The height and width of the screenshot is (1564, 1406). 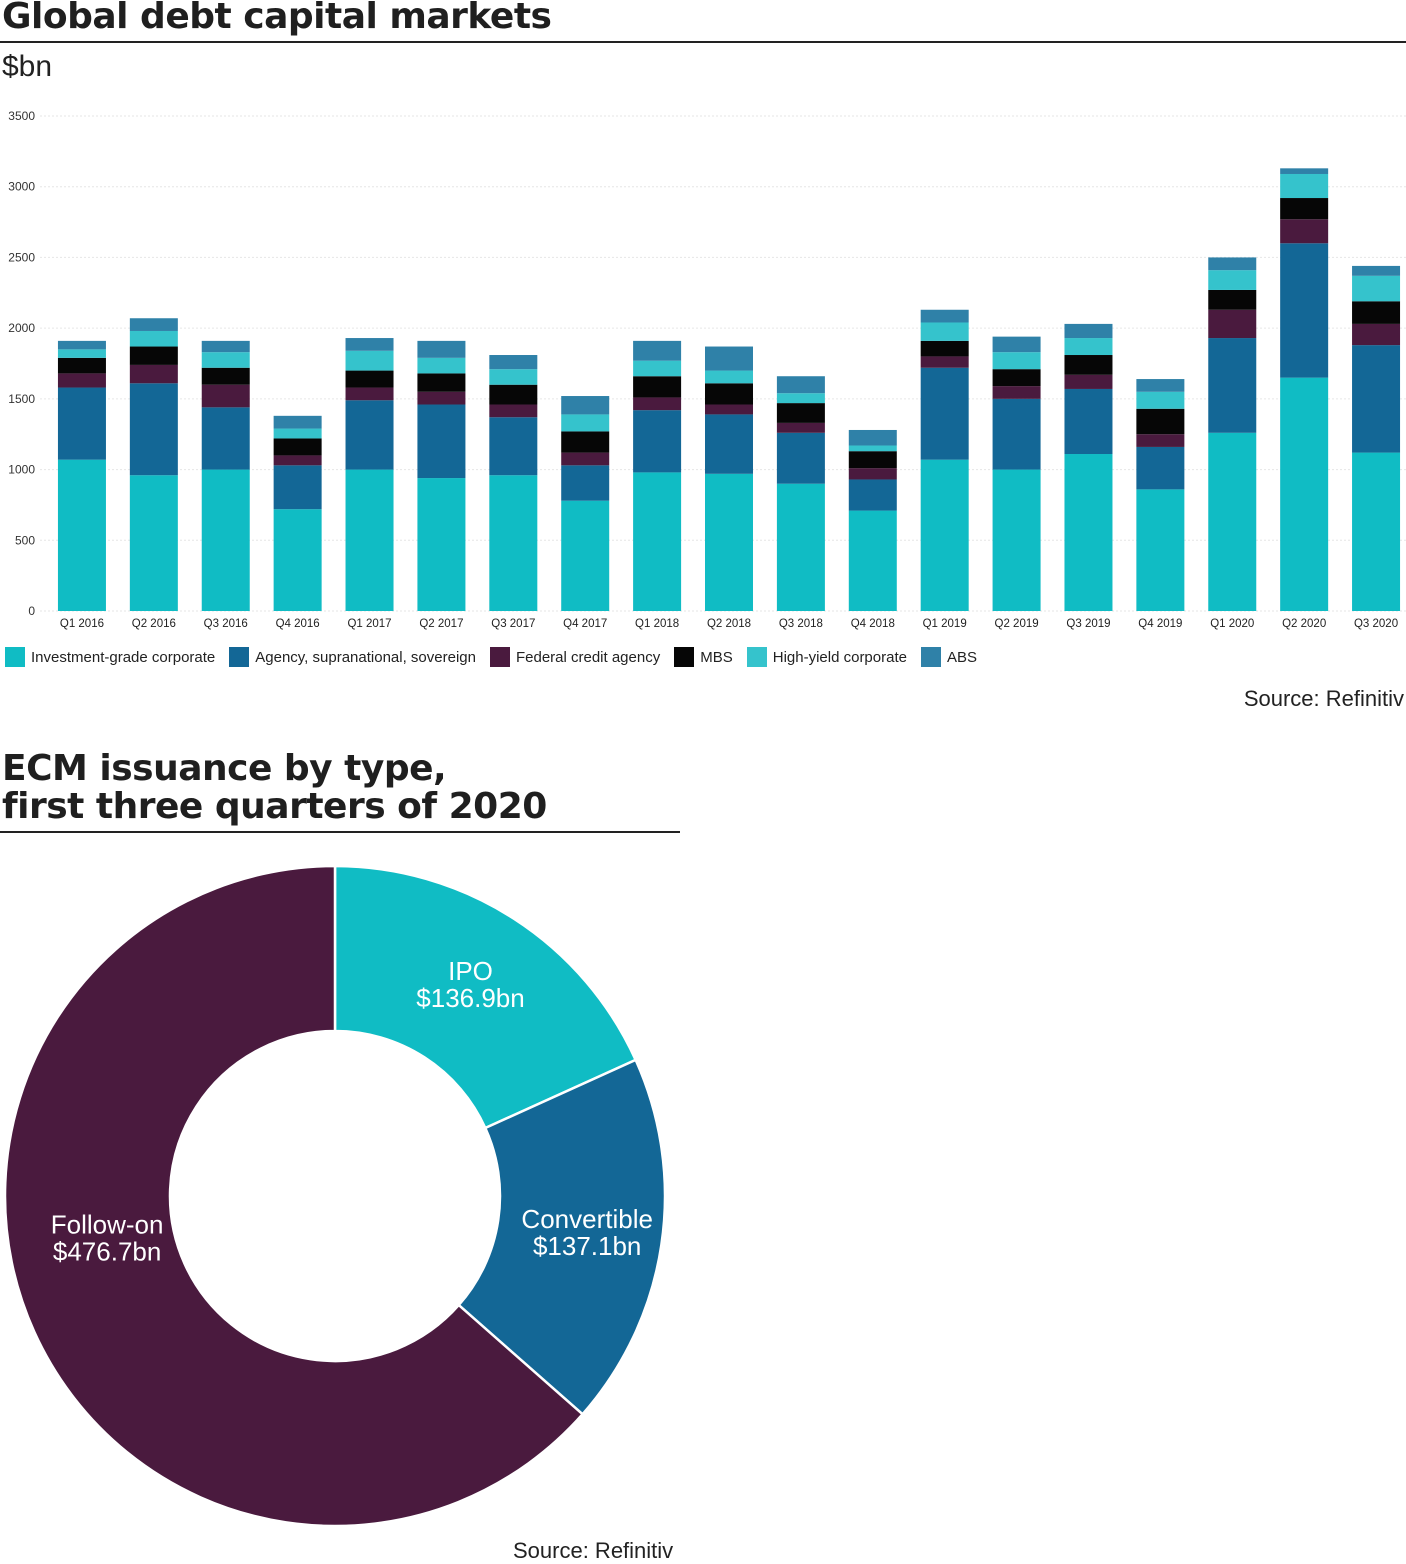 I want to click on donut-title-line1: ECM issuance by type,, so click(x=224, y=768).